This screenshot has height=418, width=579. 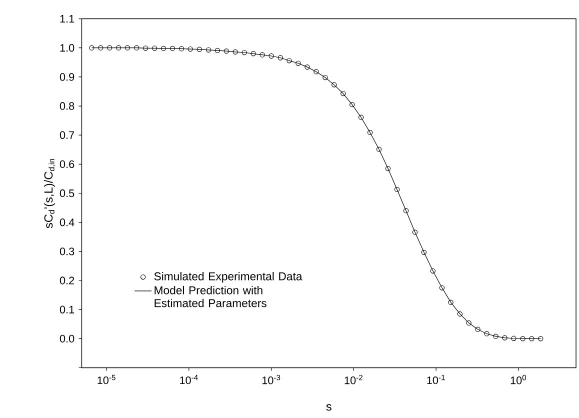 What do you see at coordinates (228, 277) in the screenshot?
I see `legend-label: Simulated Experimental Data` at bounding box center [228, 277].